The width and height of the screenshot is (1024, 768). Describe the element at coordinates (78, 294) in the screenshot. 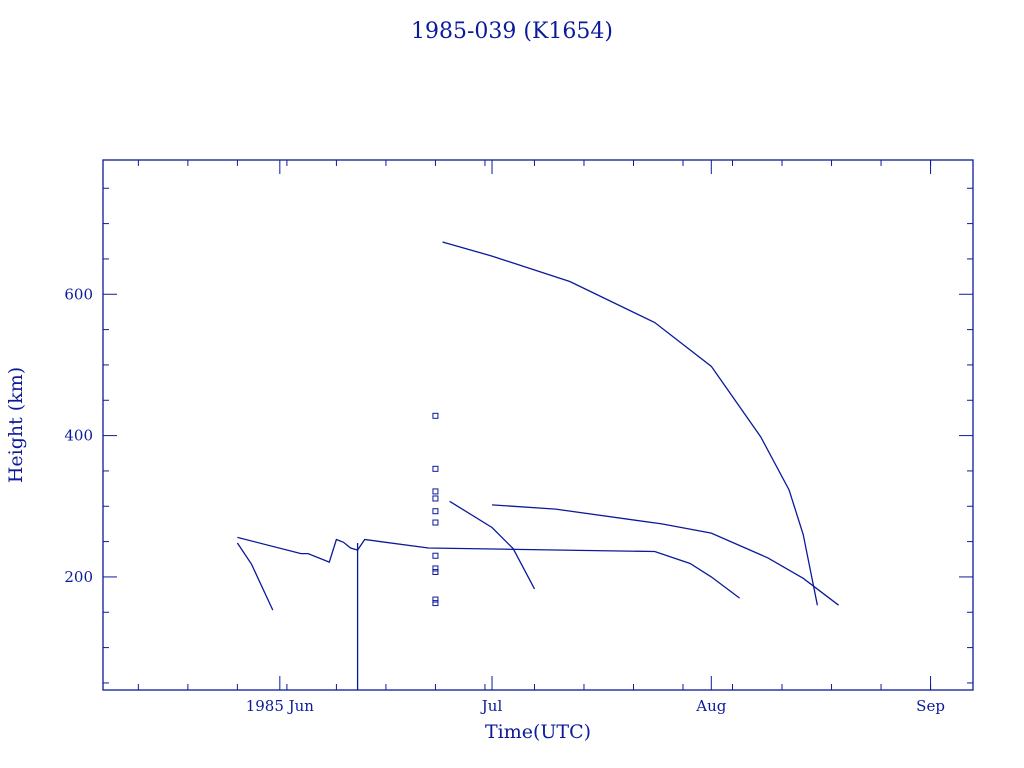

I see `y-tick-label: 600` at that location.